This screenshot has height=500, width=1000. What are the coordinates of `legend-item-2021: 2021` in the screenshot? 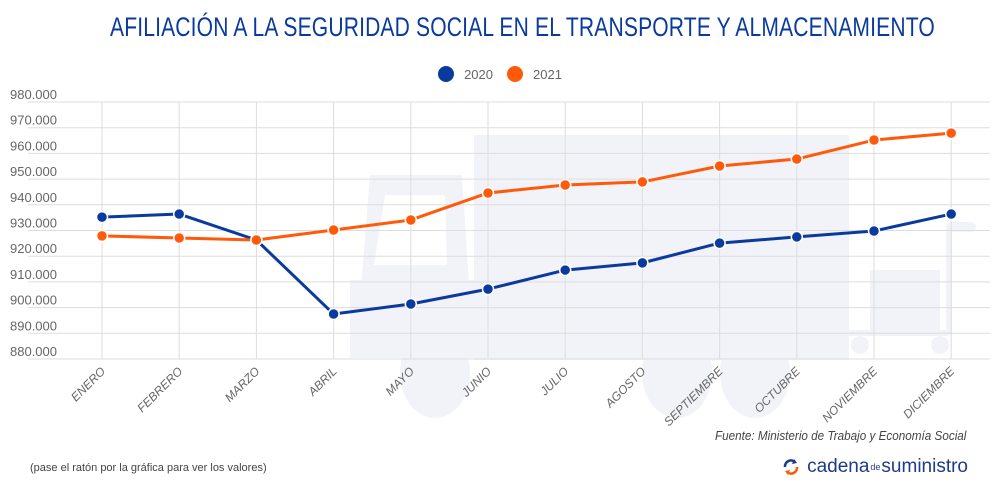 It's located at (534, 74).